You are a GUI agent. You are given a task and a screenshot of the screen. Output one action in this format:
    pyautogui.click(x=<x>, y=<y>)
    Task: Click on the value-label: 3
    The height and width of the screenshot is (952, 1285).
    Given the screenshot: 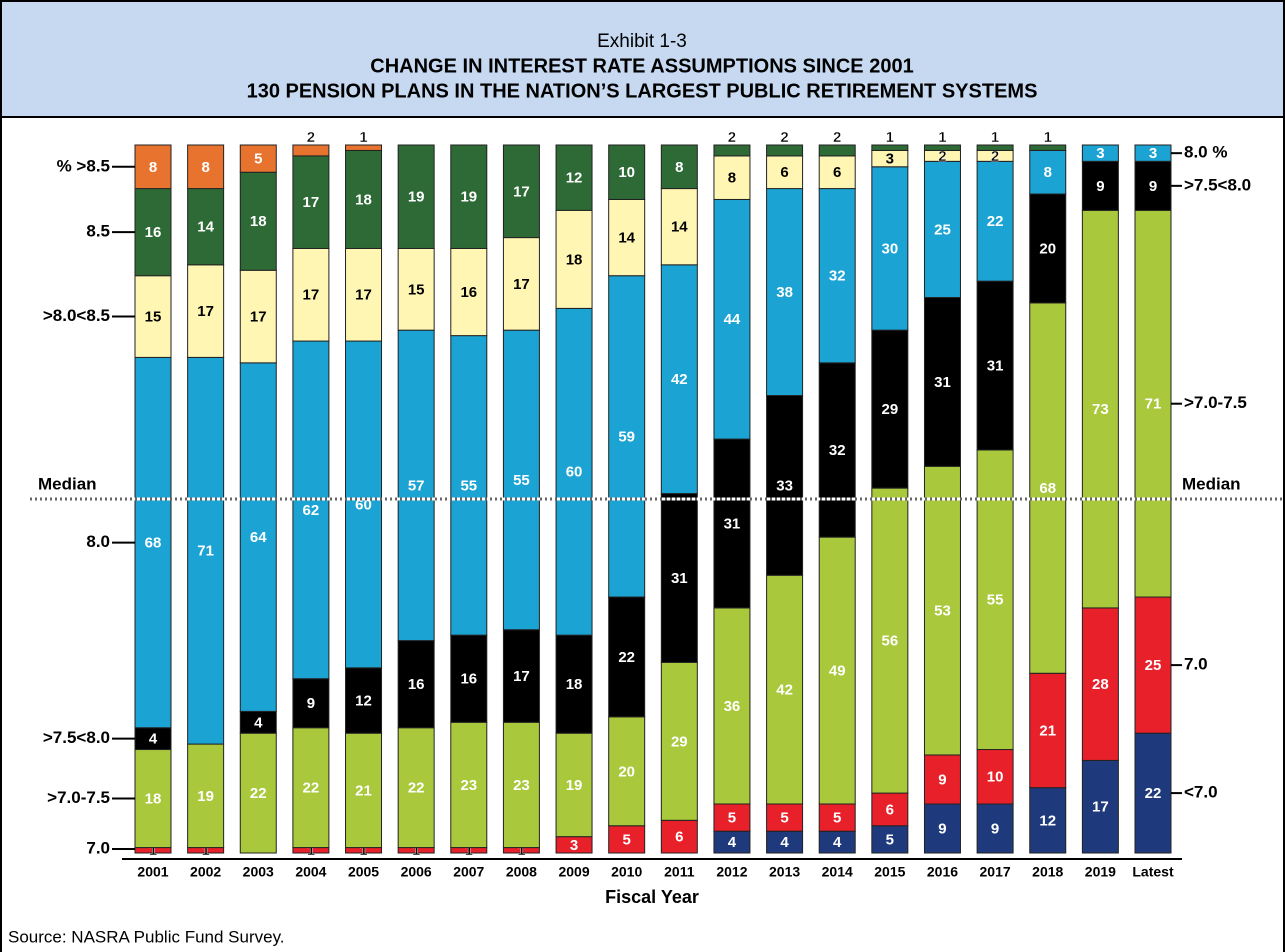 What is the action you would take?
    pyautogui.click(x=1100, y=153)
    